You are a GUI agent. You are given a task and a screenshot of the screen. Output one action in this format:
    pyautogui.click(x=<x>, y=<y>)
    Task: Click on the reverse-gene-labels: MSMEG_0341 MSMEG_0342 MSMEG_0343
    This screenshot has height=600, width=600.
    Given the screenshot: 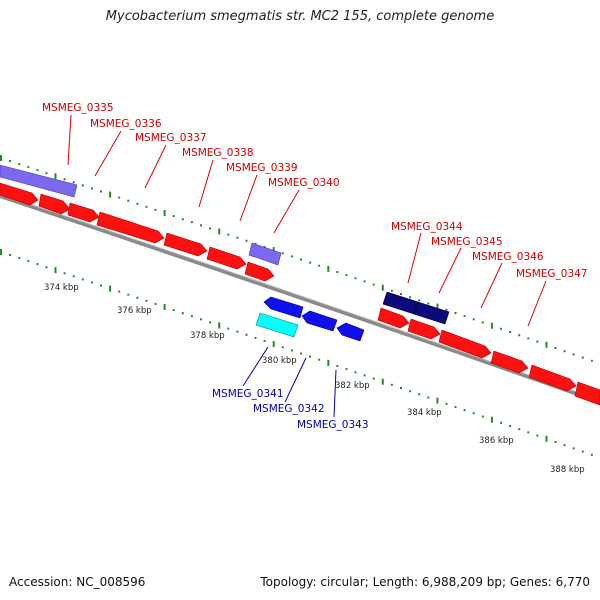 What is the action you would take?
    pyautogui.click(x=290, y=409)
    